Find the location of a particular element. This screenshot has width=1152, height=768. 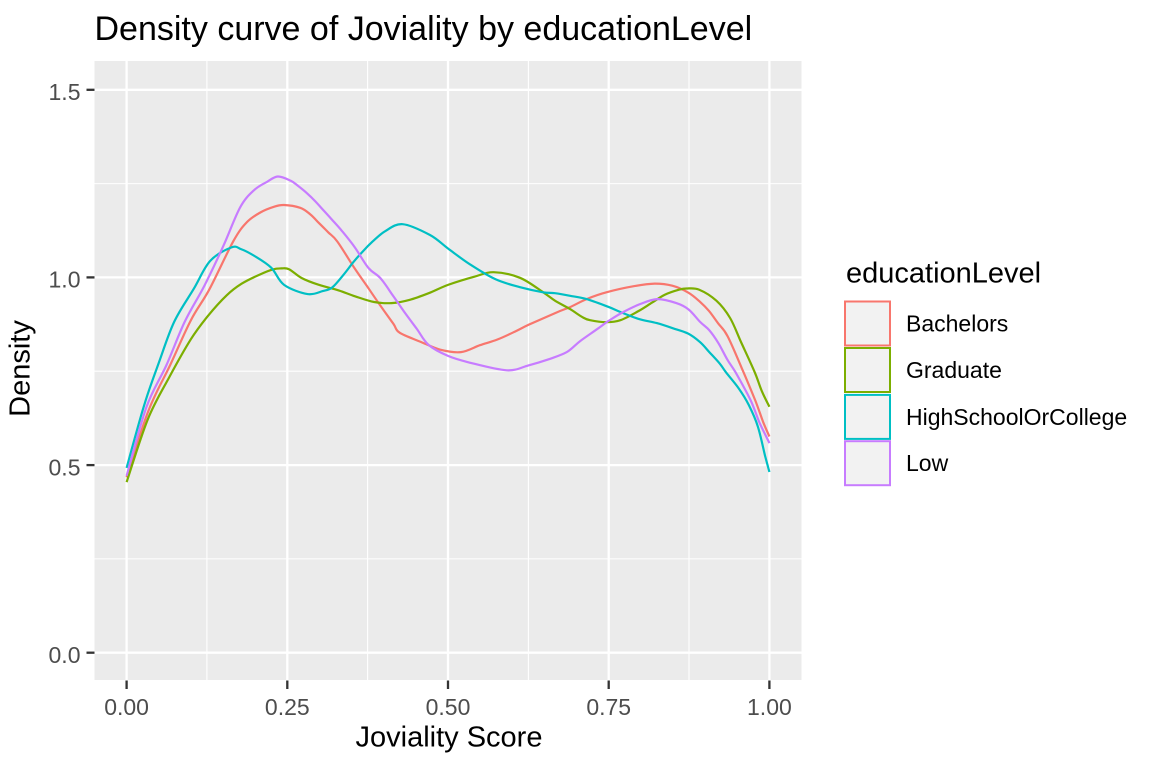

svg-text: Joviality Score is located at coordinates (449, 738).